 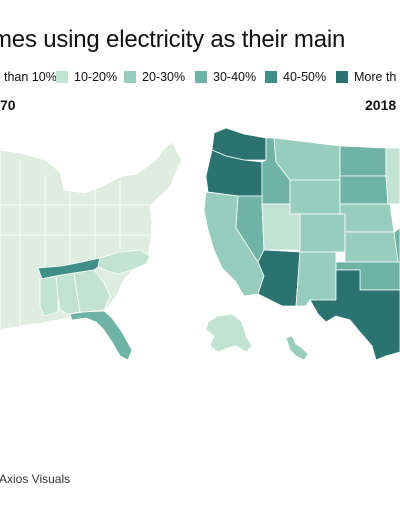 I want to click on year-label-2018: 2018, so click(x=381, y=105).